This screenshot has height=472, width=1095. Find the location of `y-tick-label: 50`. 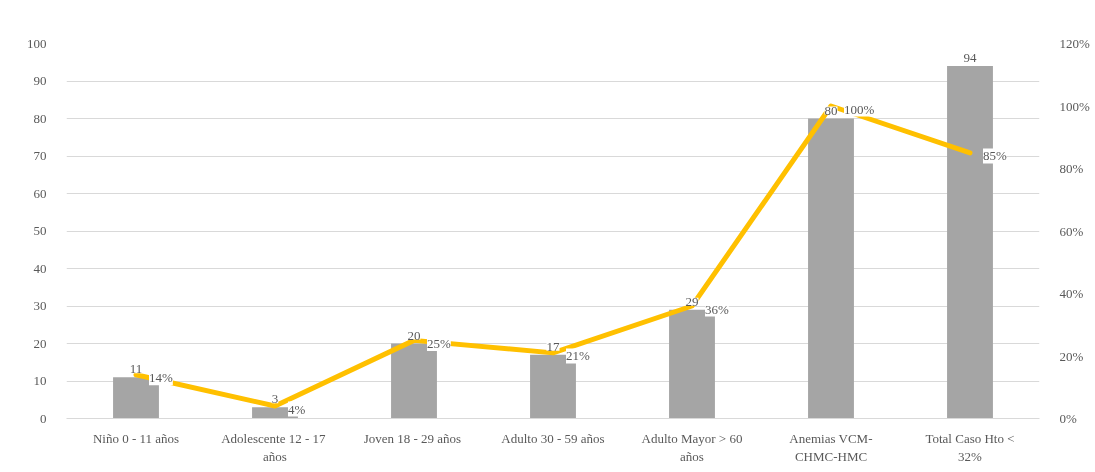

y-tick-label: 50 is located at coordinates (40, 230).